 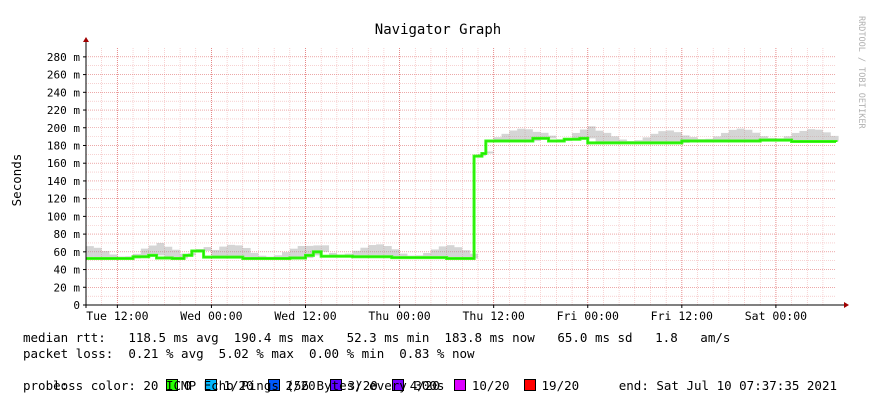 I want to click on x-tick-label: Sat 00:00, so click(x=776, y=316).